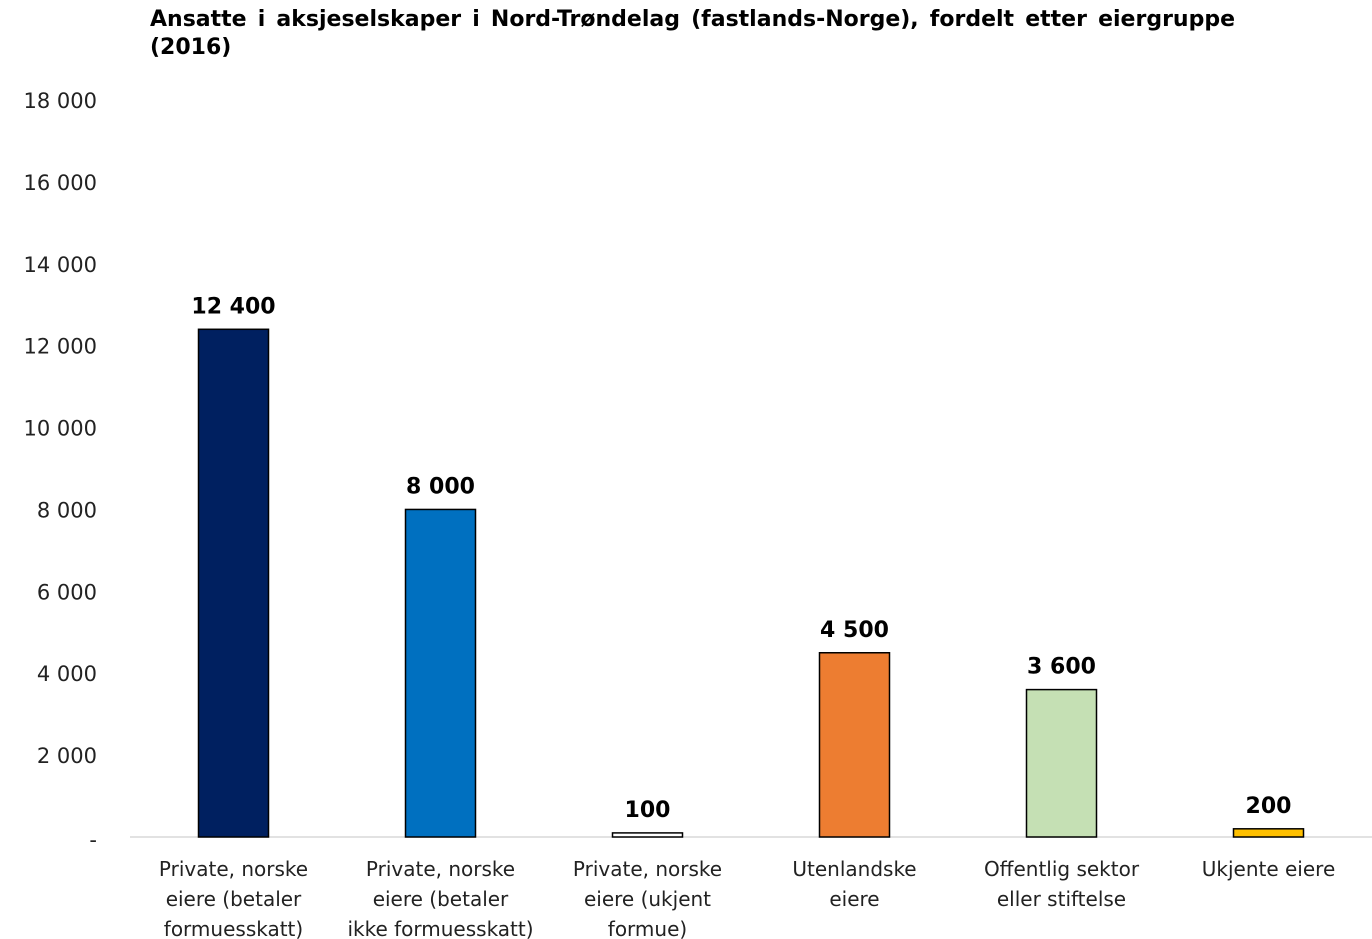  I want to click on y-tick-label: 18 000, so click(60, 101).